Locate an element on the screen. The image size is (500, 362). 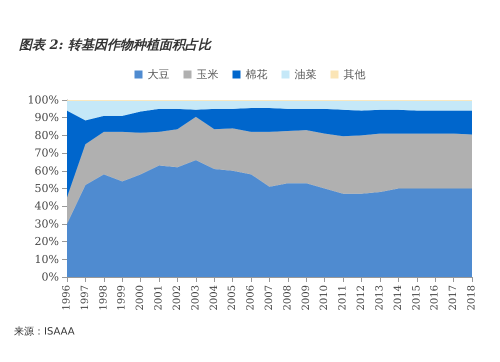
legend-label: 棉花 is located at coordinates (257, 74).